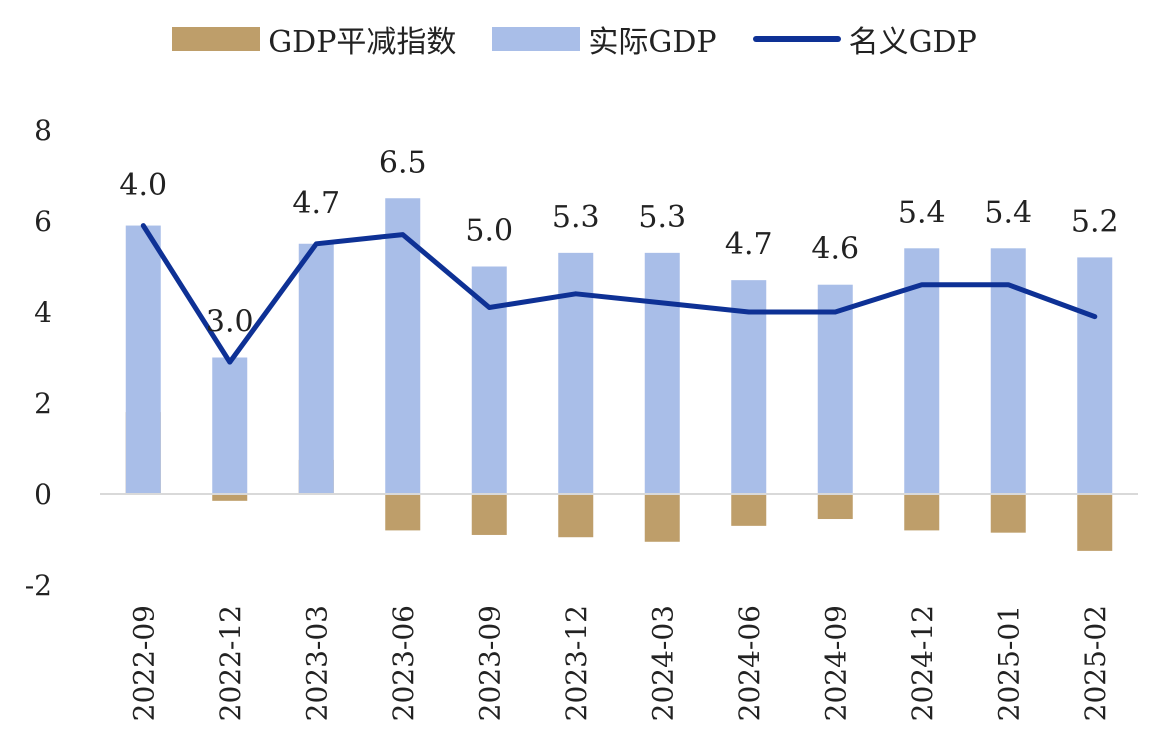  I want to click on legend-swatch-real-gdp, so click(536, 39).